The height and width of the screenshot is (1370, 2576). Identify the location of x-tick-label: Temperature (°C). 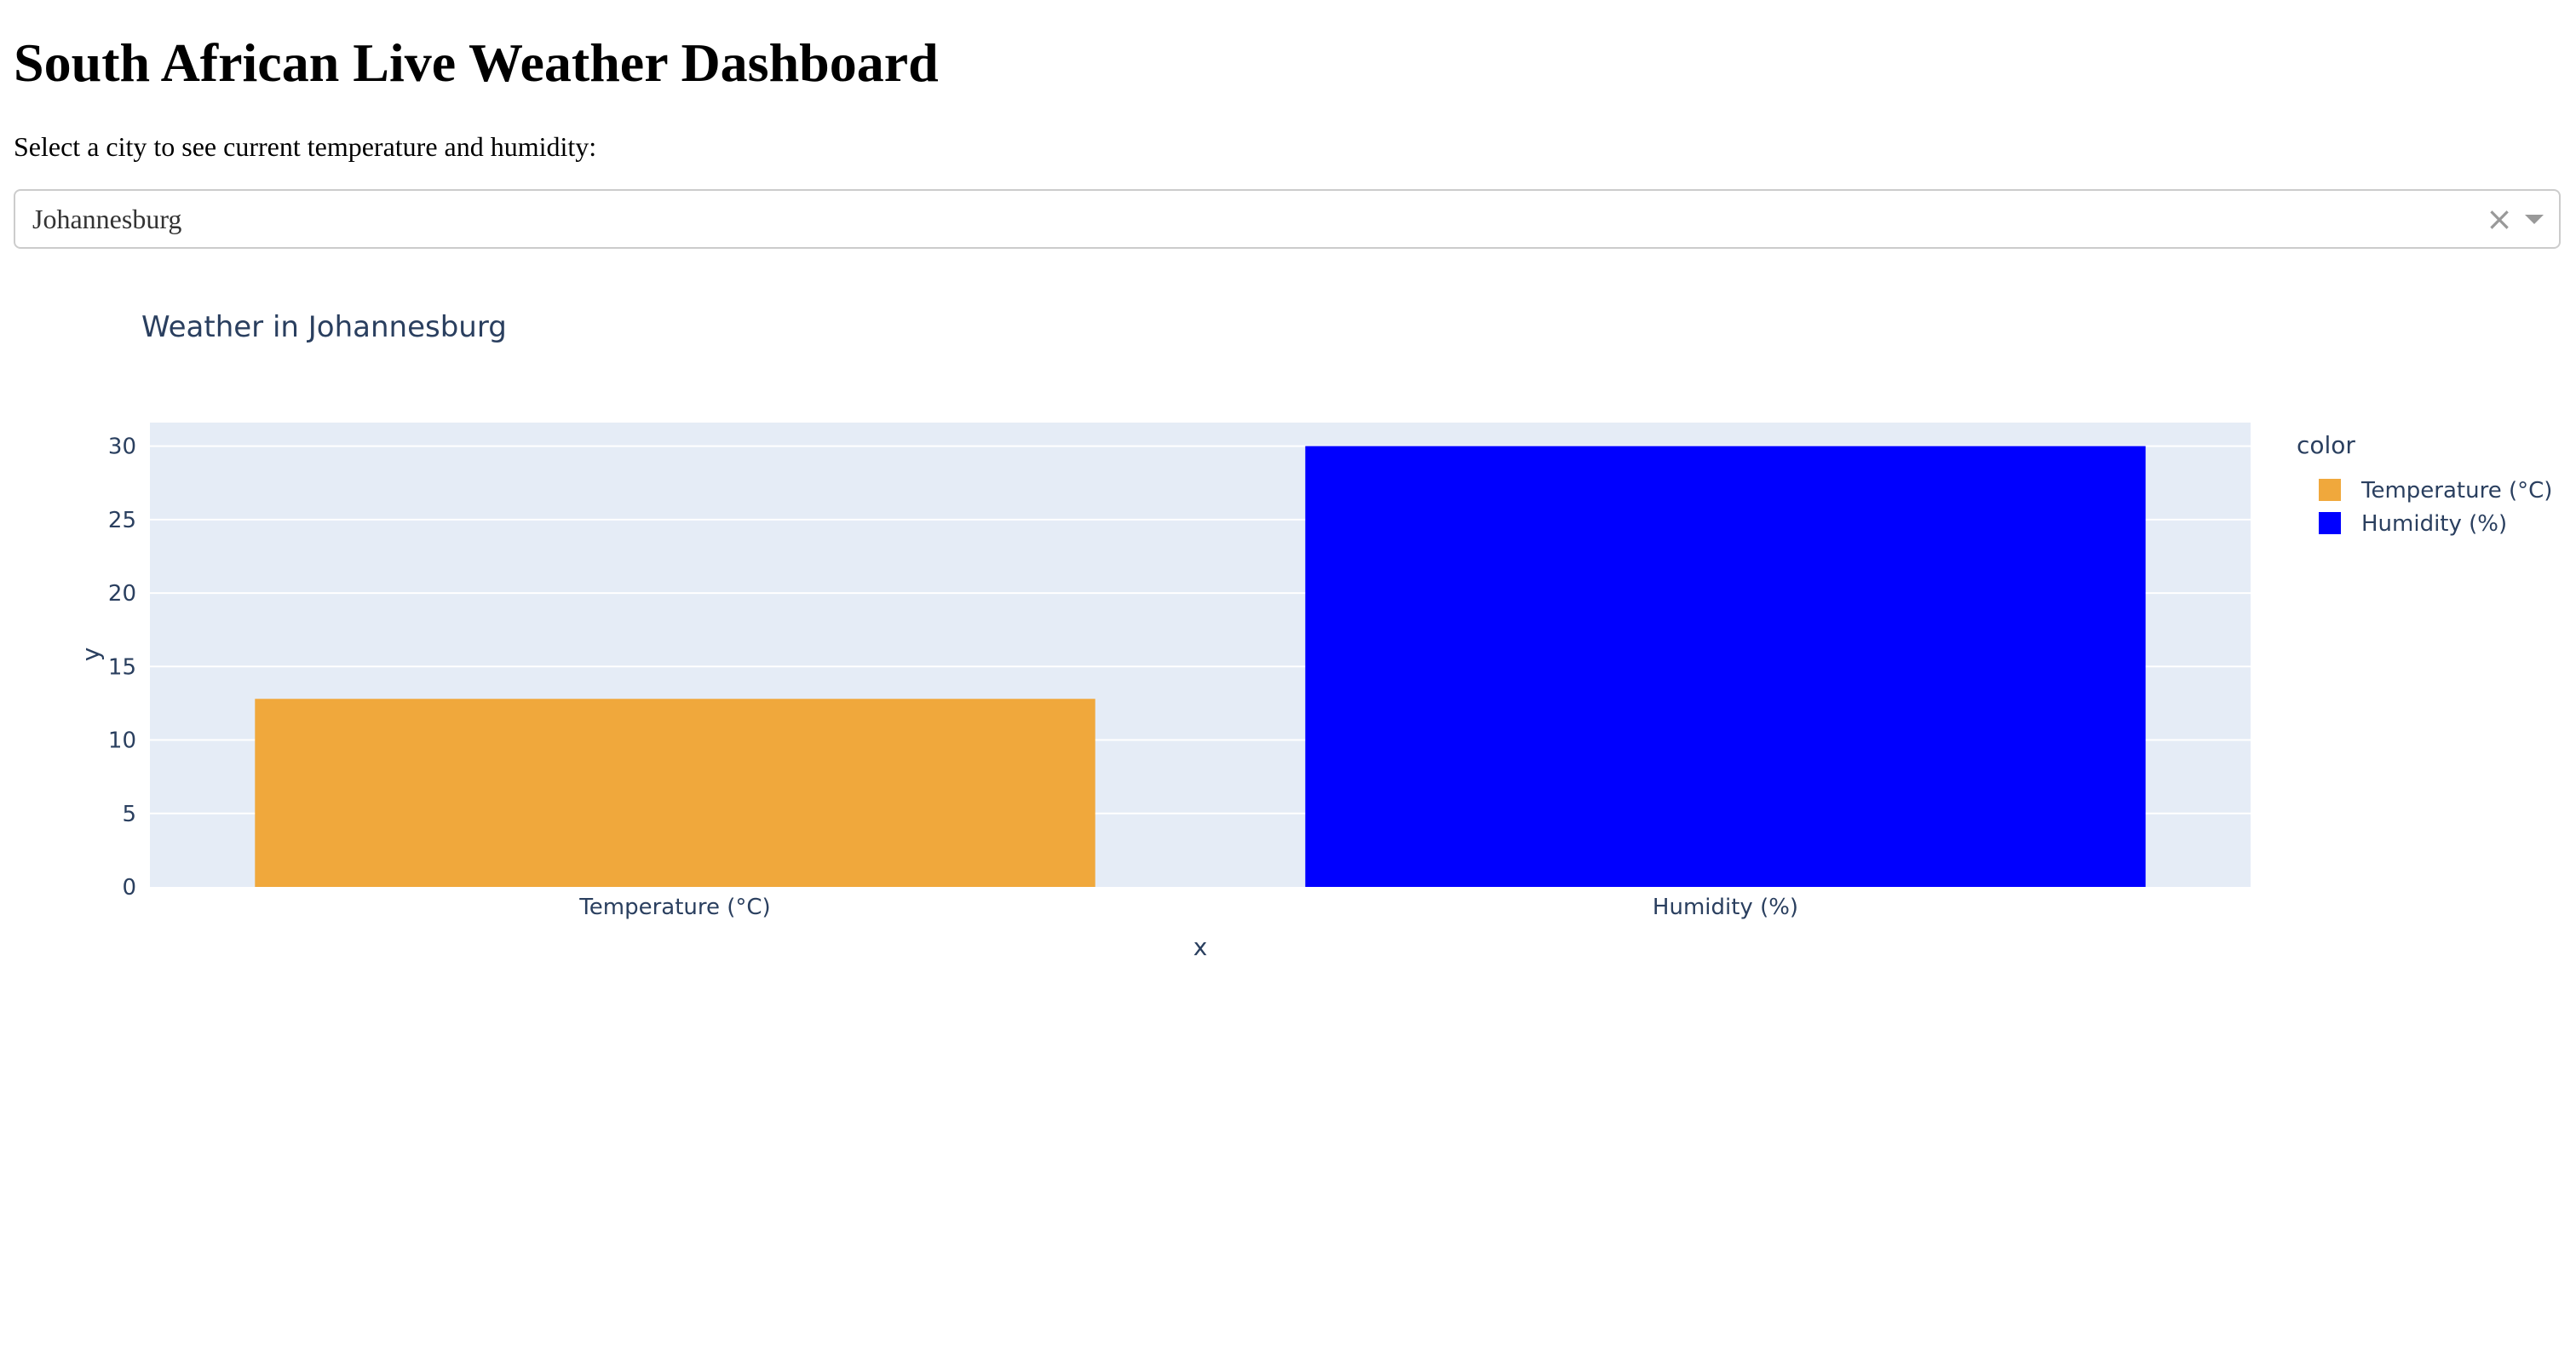
(674, 908).